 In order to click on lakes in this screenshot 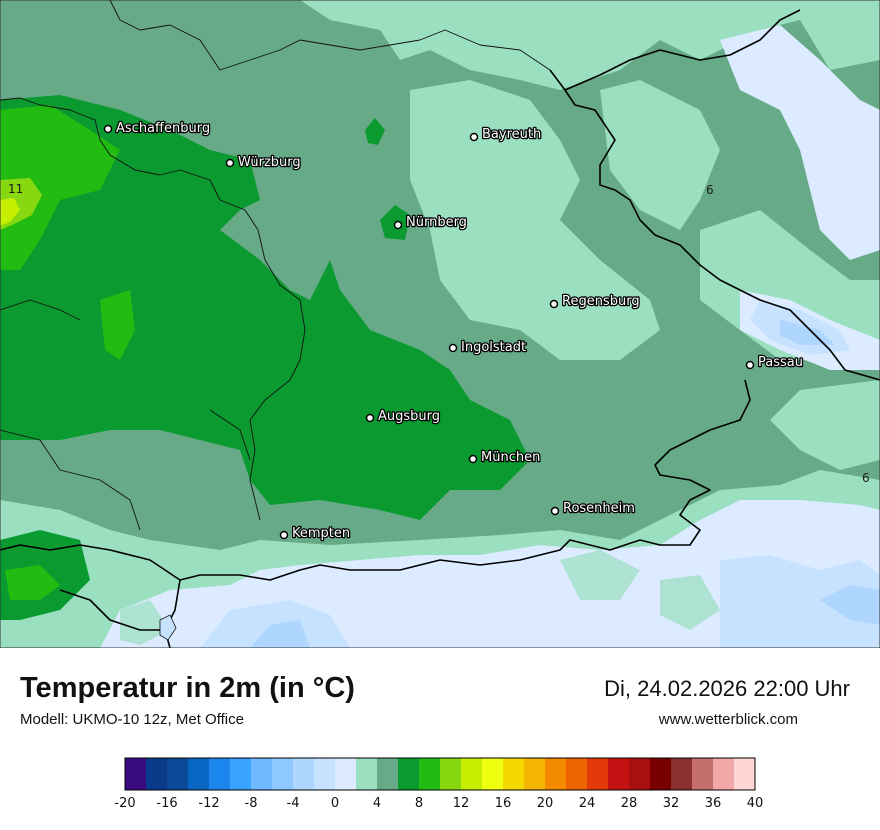, I will do `click(168, 627)`.